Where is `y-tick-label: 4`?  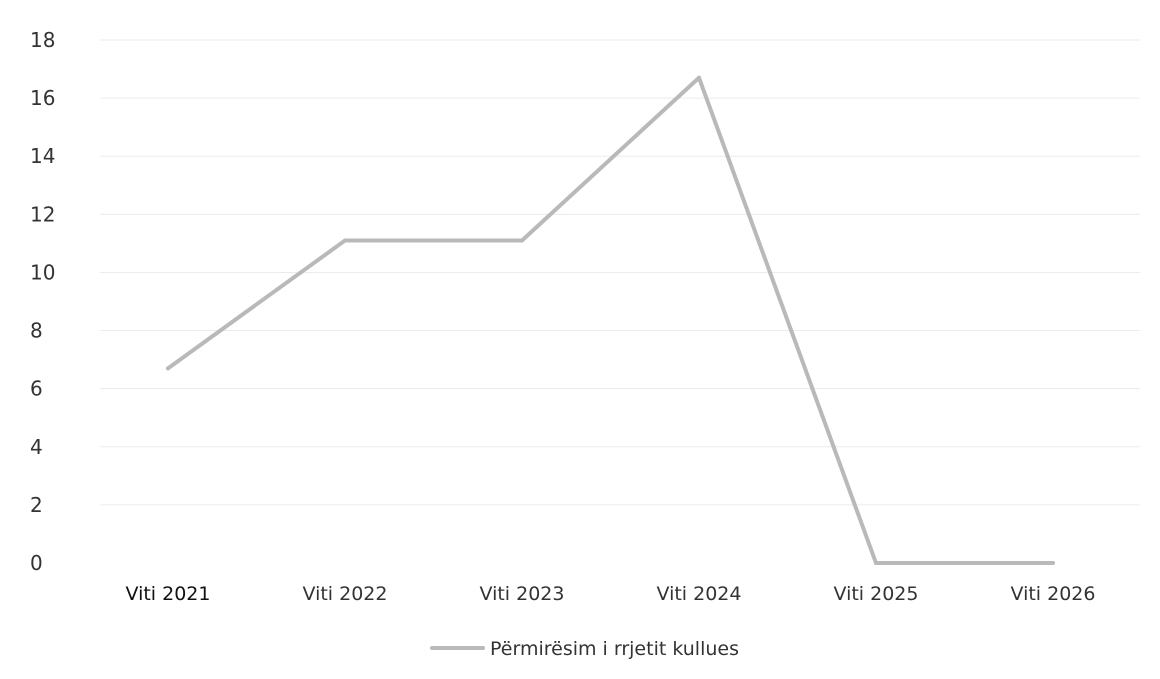
y-tick-label: 4 is located at coordinates (36, 447).